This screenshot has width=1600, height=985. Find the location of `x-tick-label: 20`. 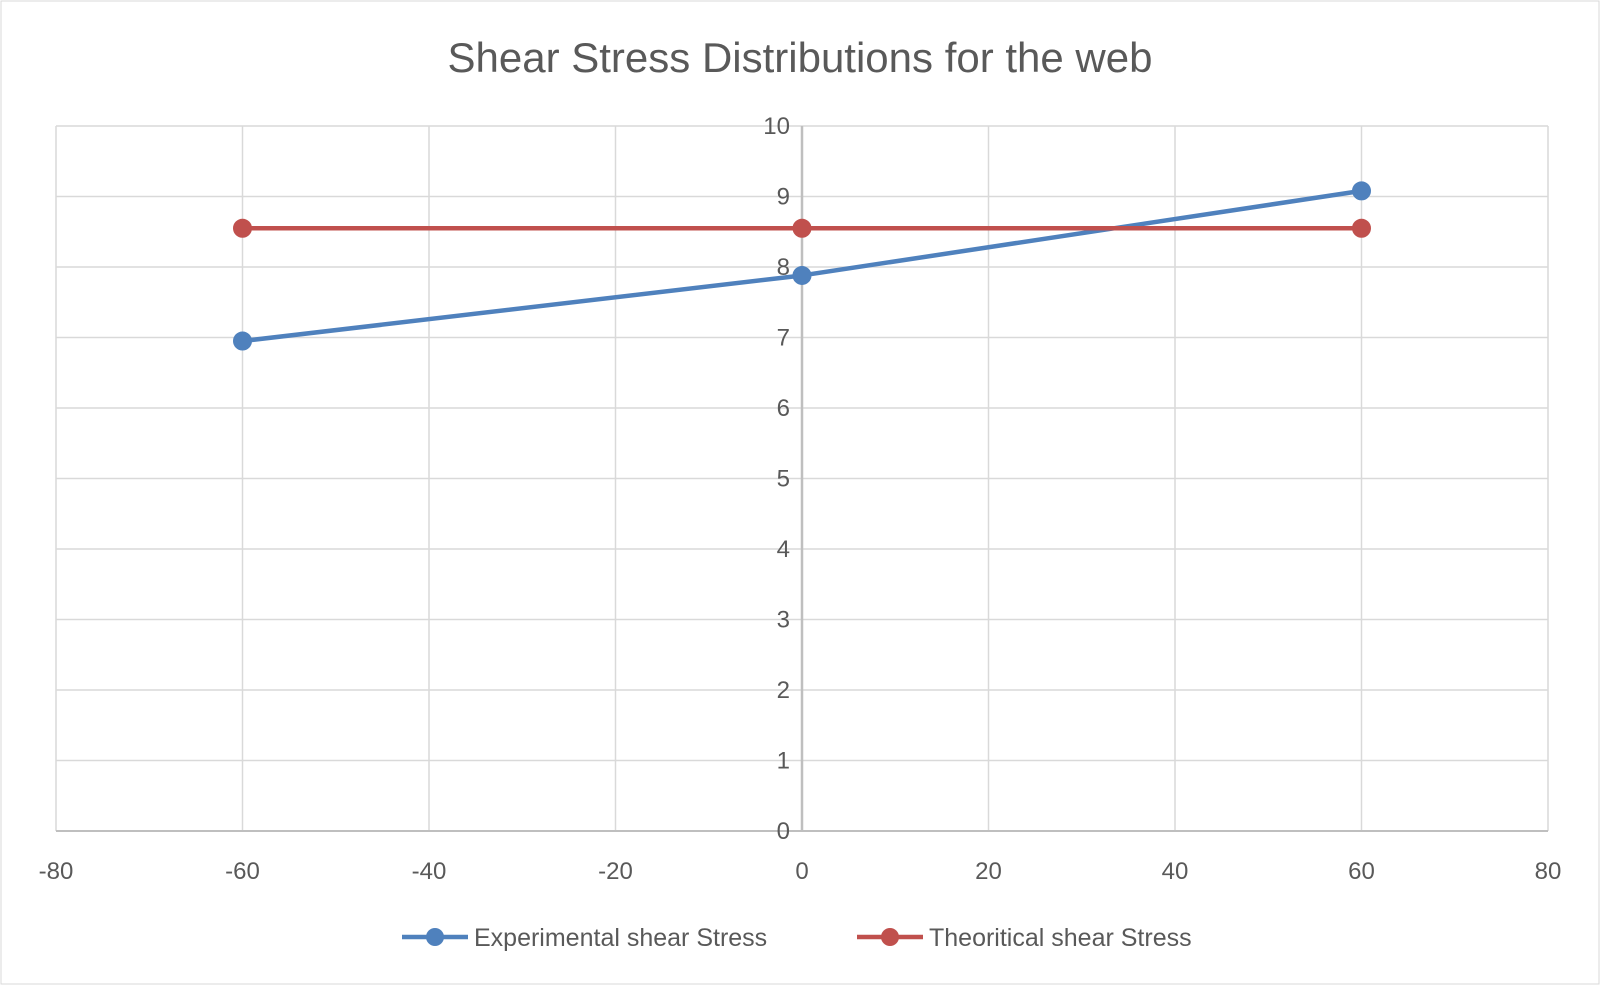

x-tick-label: 20 is located at coordinates (988, 871).